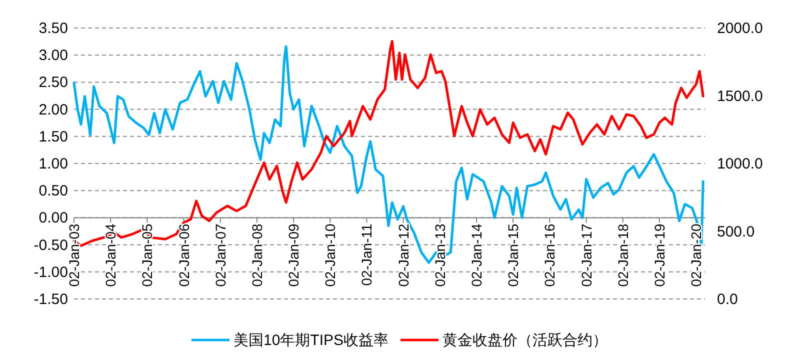 This screenshot has width=790, height=362. Describe the element at coordinates (220, 255) in the screenshot. I see `x-tick-label: 02-Jan-07` at that location.